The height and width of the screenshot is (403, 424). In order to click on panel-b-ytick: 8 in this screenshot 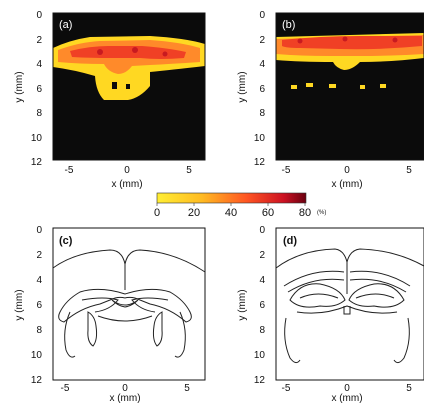, I will do `click(262, 113)`.